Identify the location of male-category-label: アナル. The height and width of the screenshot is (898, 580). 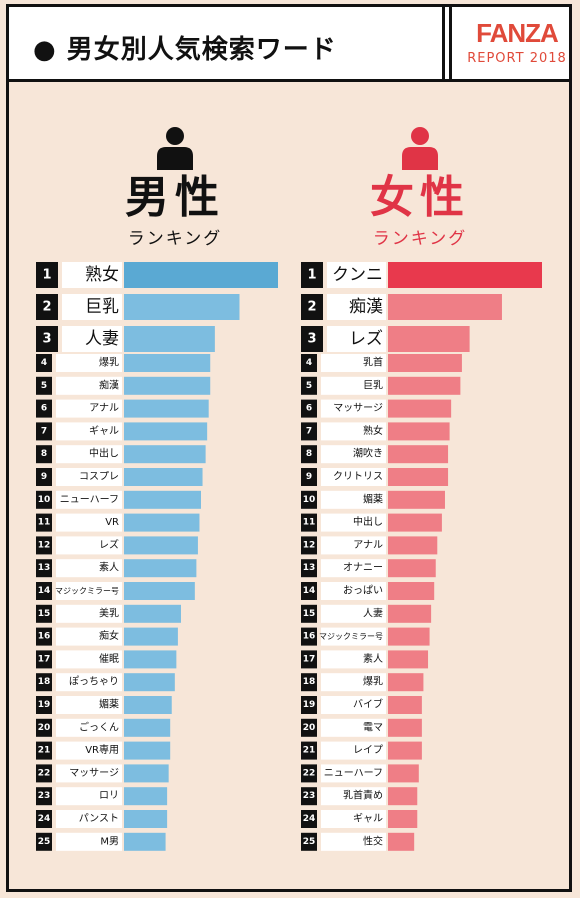
(104, 408).